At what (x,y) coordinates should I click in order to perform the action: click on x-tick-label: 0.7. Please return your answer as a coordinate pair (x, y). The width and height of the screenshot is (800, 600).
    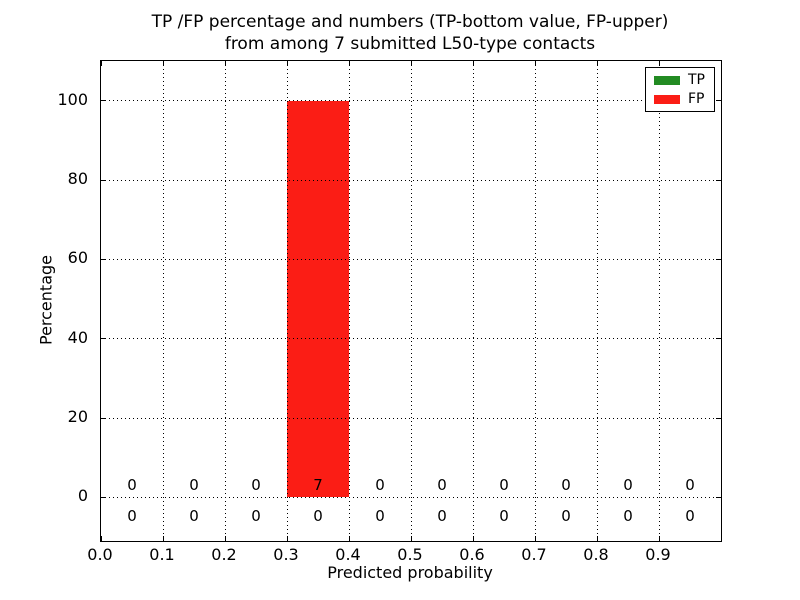
    Looking at the image, I should click on (534, 554).